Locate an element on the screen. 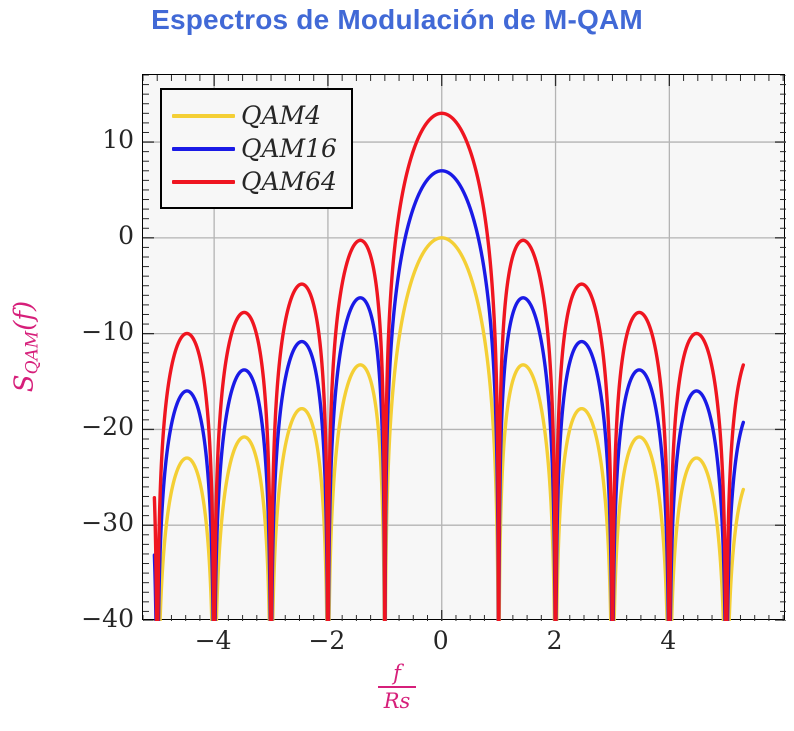 The image size is (794, 731). x-tick-label: 4 is located at coordinates (668, 640).